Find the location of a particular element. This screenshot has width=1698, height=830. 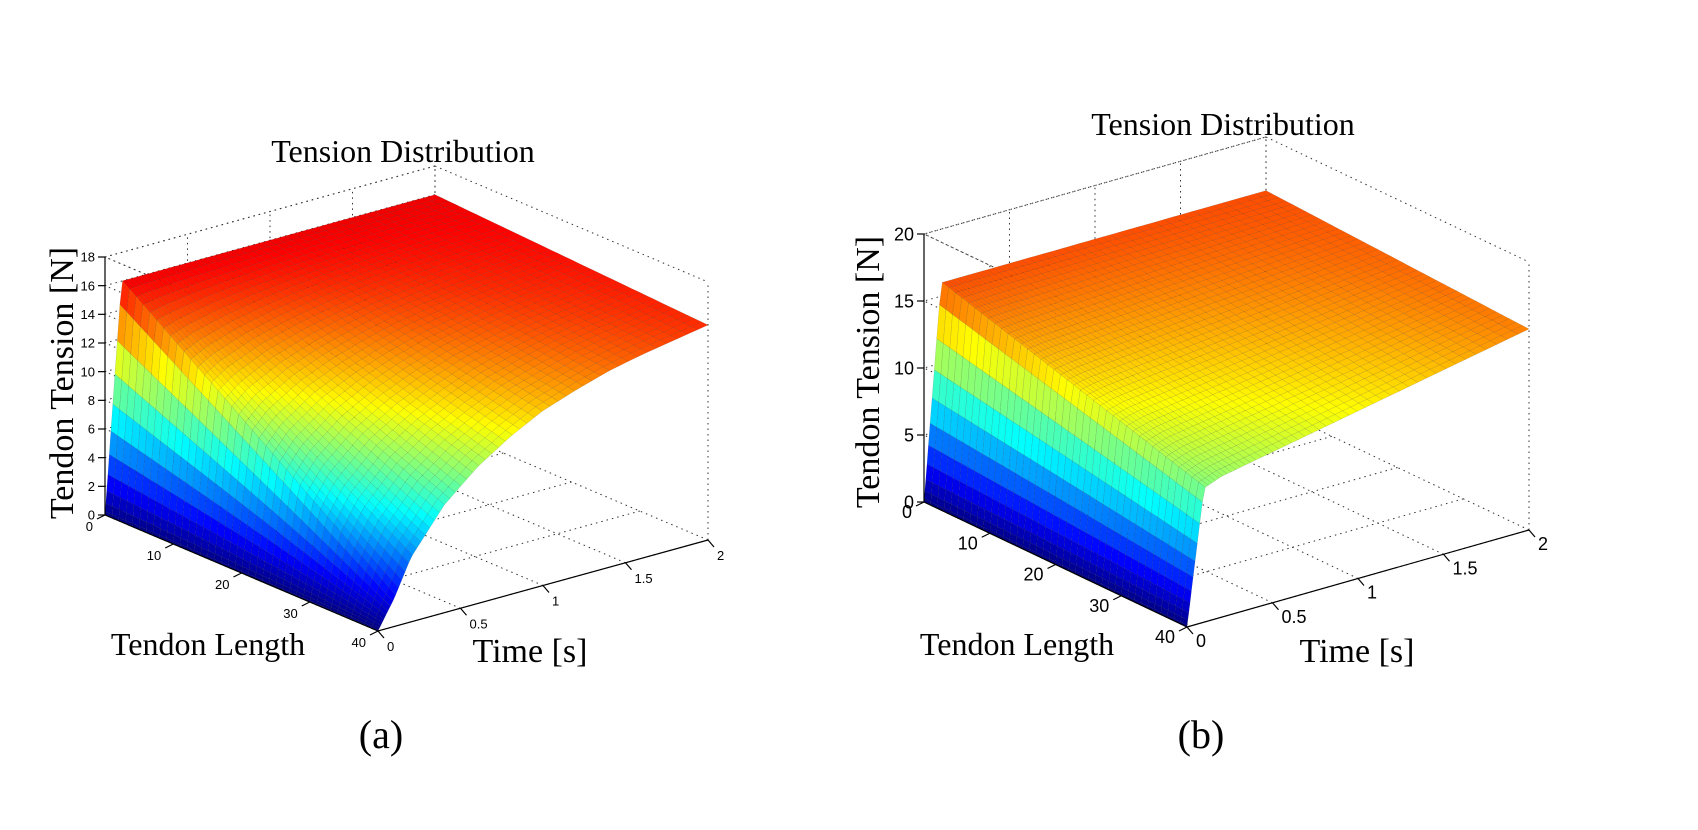

panel-caption: (b) is located at coordinates (1201, 734).